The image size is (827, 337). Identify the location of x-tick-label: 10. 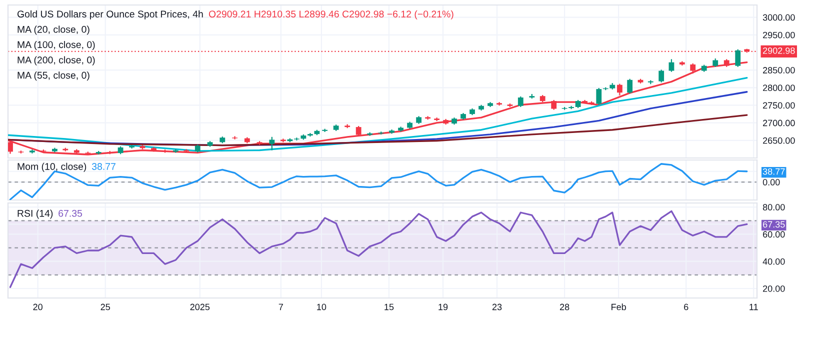
(321, 307).